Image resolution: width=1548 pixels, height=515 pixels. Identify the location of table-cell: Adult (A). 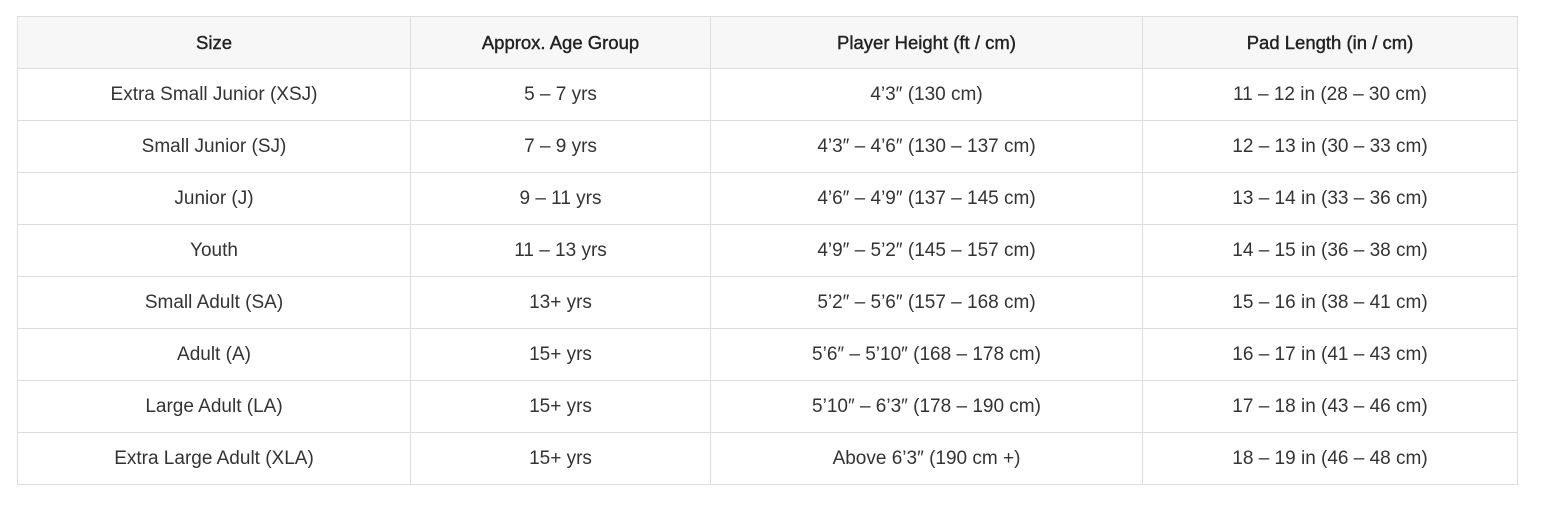
(214, 354).